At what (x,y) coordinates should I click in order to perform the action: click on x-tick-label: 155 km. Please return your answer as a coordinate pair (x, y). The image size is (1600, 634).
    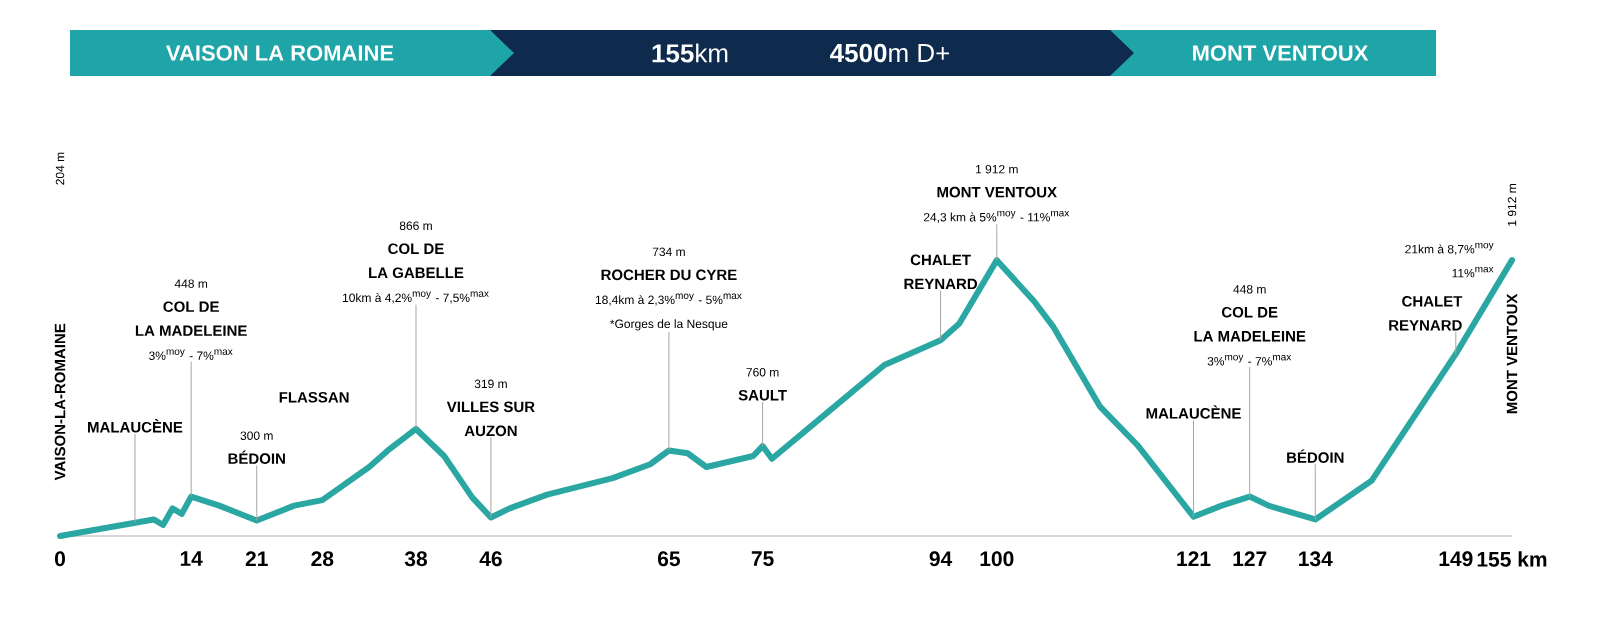
    Looking at the image, I should click on (1512, 559).